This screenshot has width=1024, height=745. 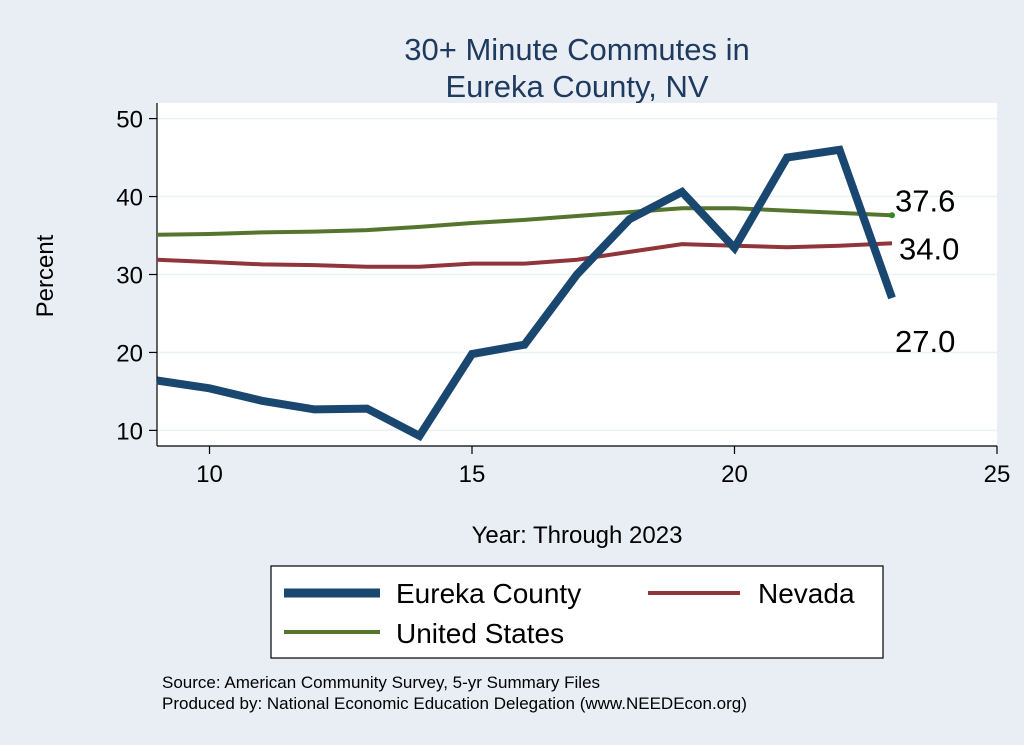 I want to click on y-tick-label-30: 30, so click(x=129, y=276).